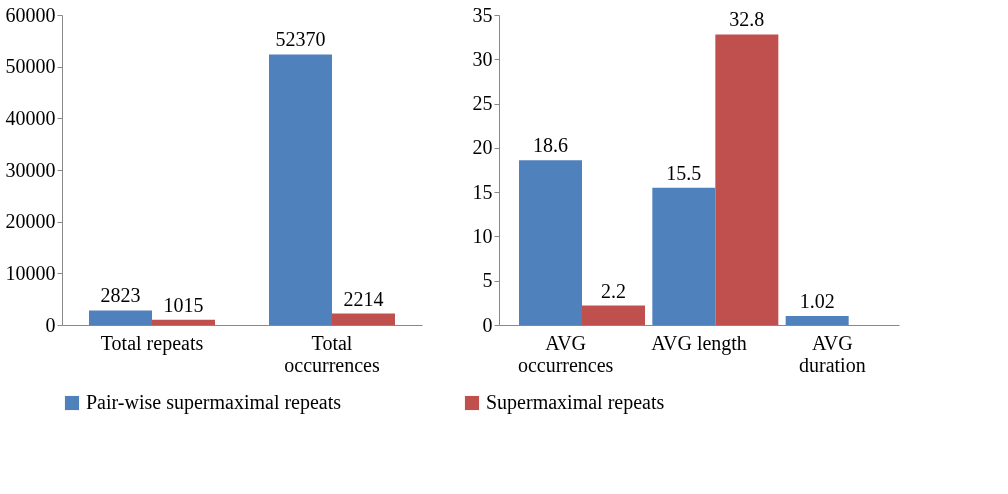 Image resolution: width=1008 pixels, height=494 pixels. I want to click on y-tick-label: 60000, so click(30, 14).